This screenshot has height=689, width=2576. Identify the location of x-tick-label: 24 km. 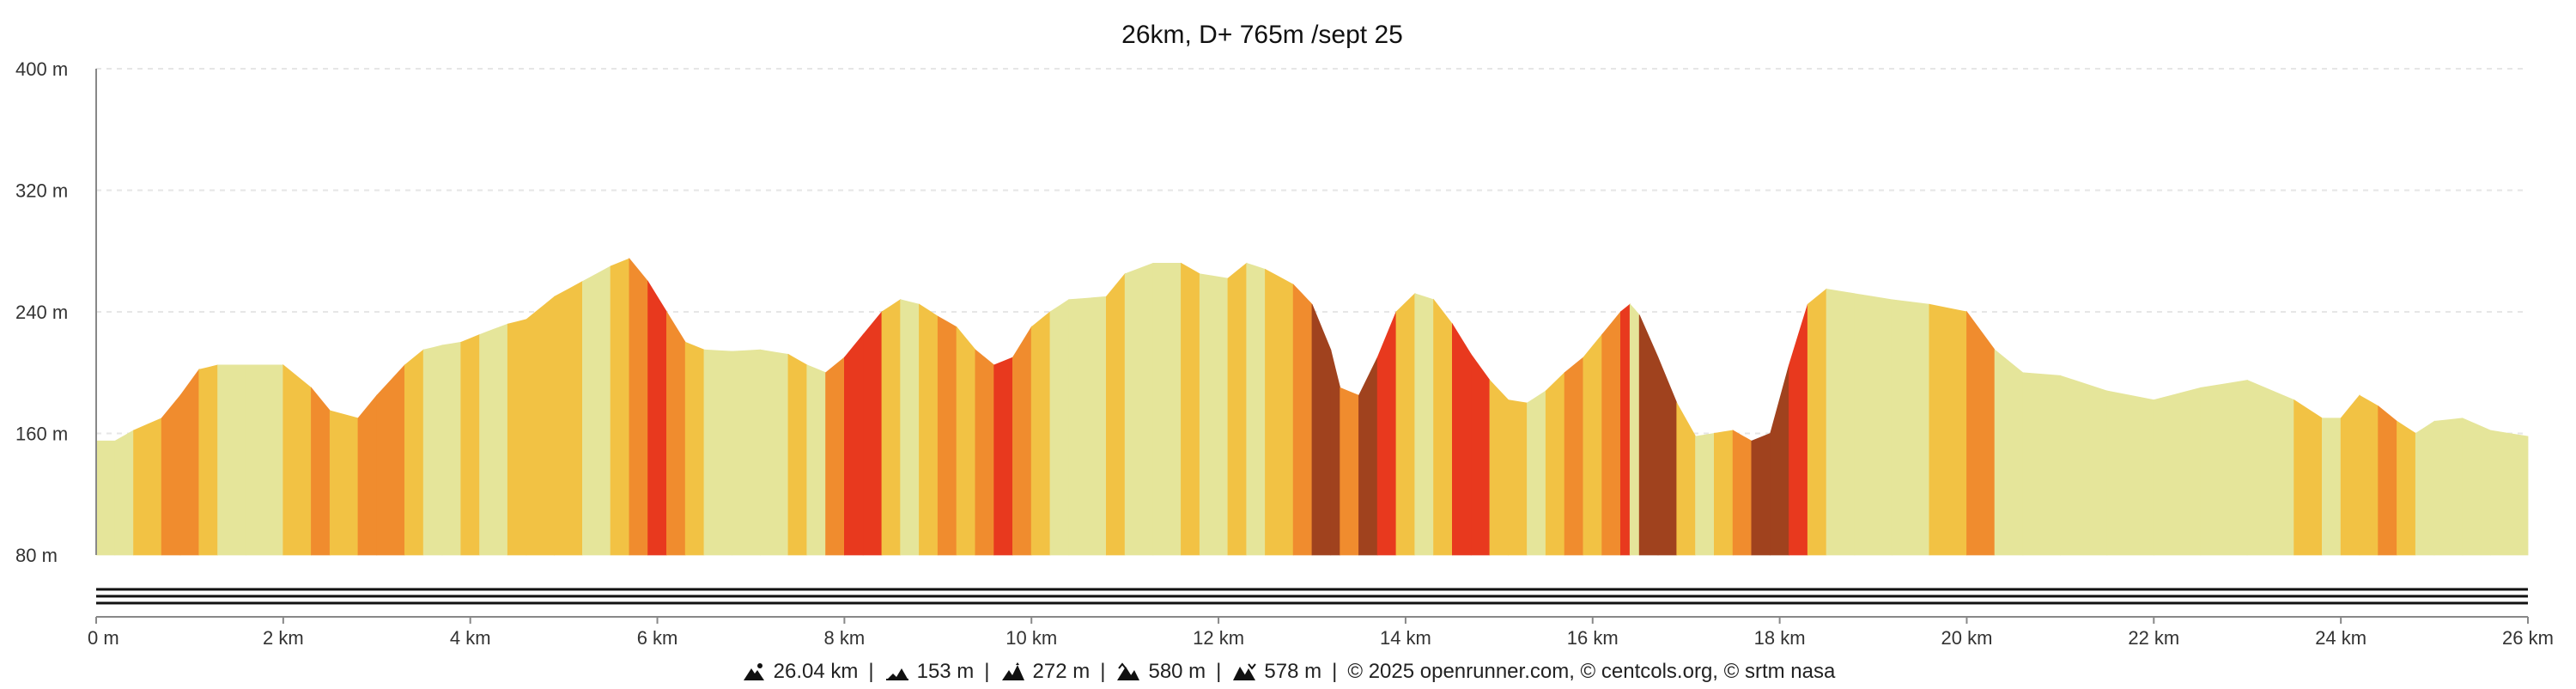
(2340, 638).